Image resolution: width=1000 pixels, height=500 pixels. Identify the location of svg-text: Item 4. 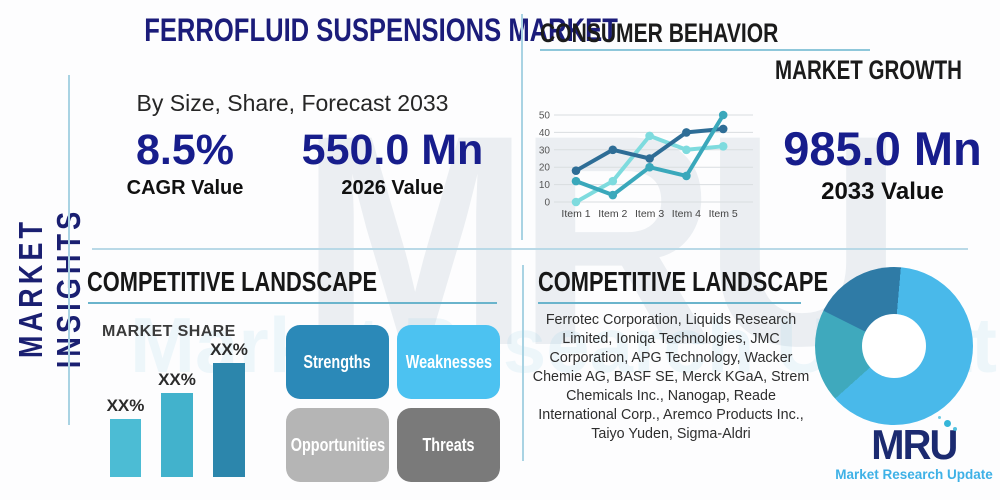
(686, 214).